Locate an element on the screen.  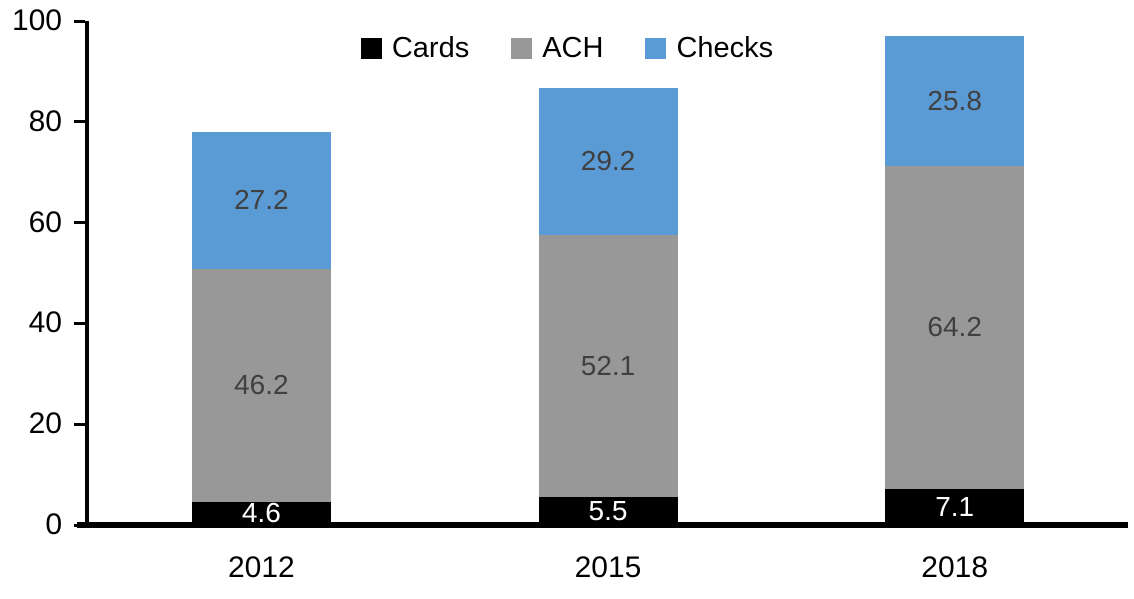
bar-segment-cards-2012: 4.6 is located at coordinates (261, 513).